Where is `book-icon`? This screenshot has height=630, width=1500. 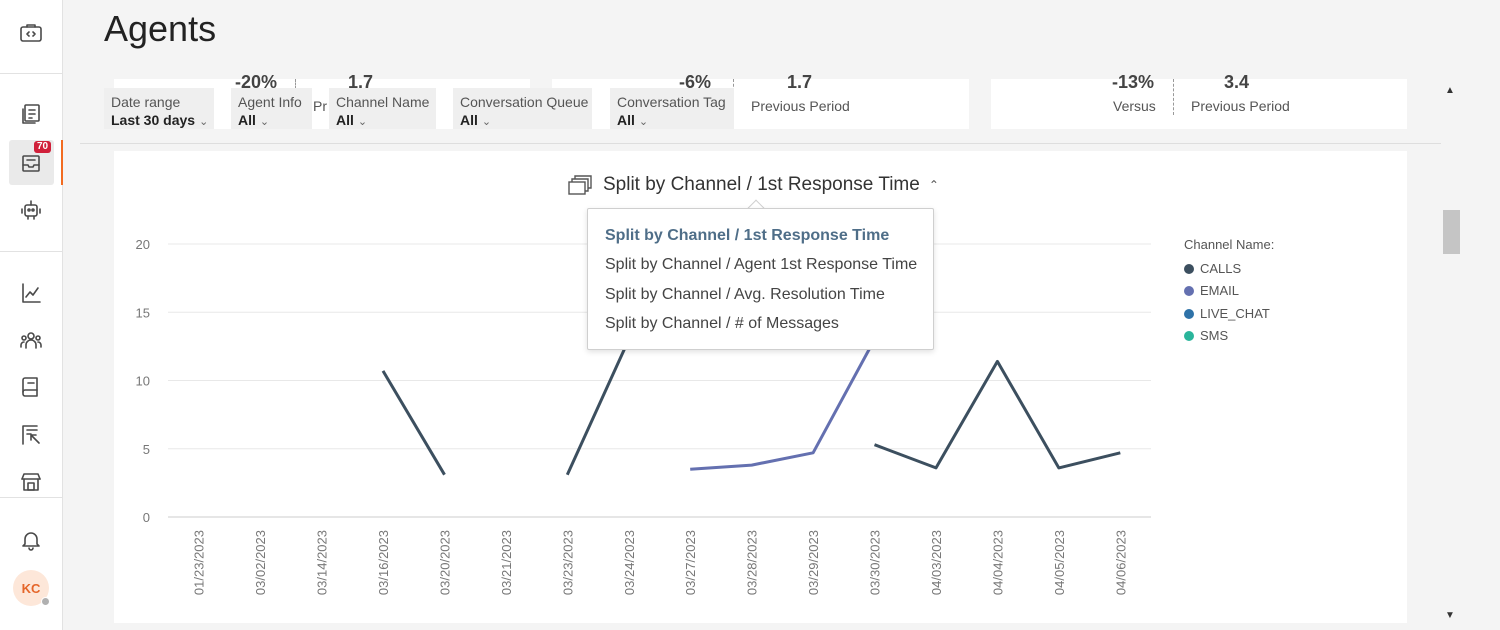 book-icon is located at coordinates (31, 387).